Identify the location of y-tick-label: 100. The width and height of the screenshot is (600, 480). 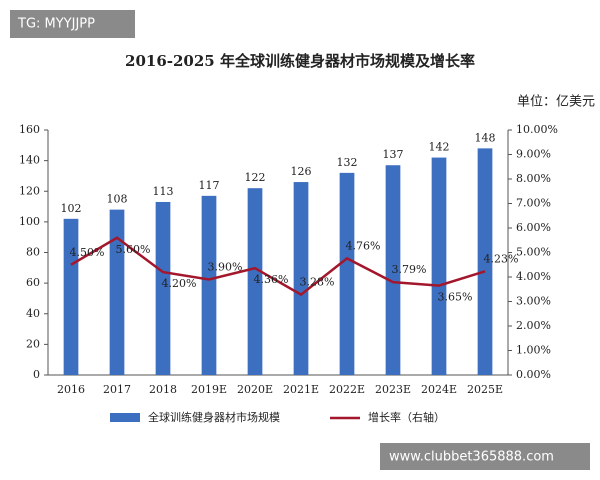
(29, 221).